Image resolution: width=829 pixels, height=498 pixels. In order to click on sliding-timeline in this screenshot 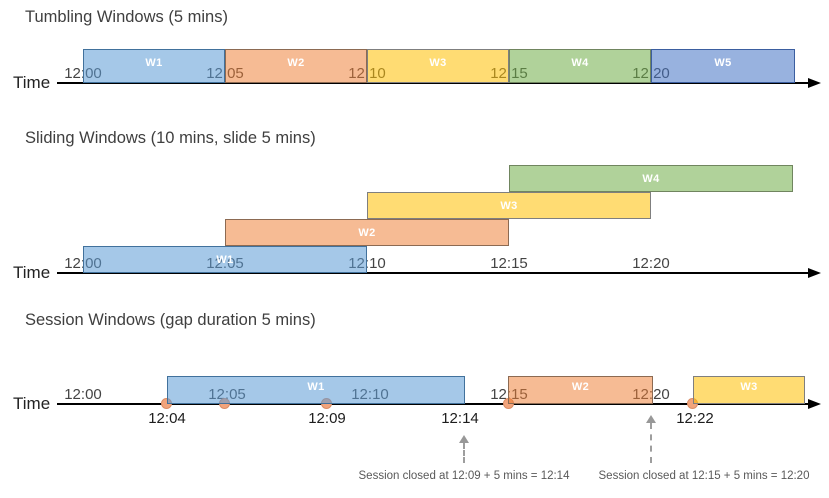, I will do `click(433, 273)`.